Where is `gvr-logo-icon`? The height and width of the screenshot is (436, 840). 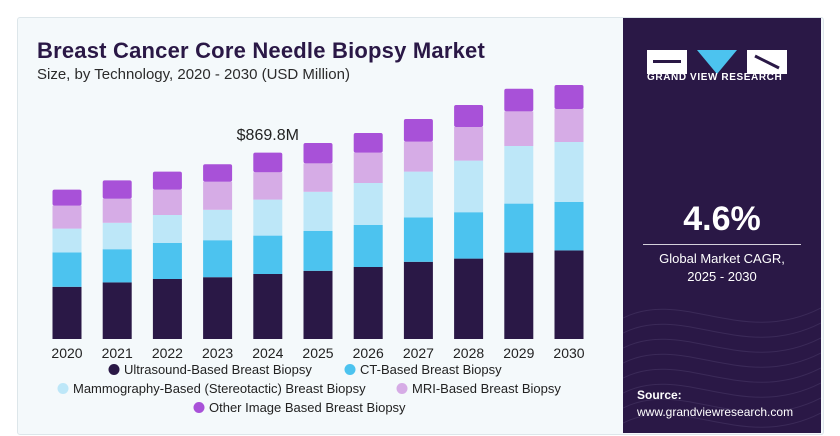 gvr-logo-icon is located at coordinates (717, 62).